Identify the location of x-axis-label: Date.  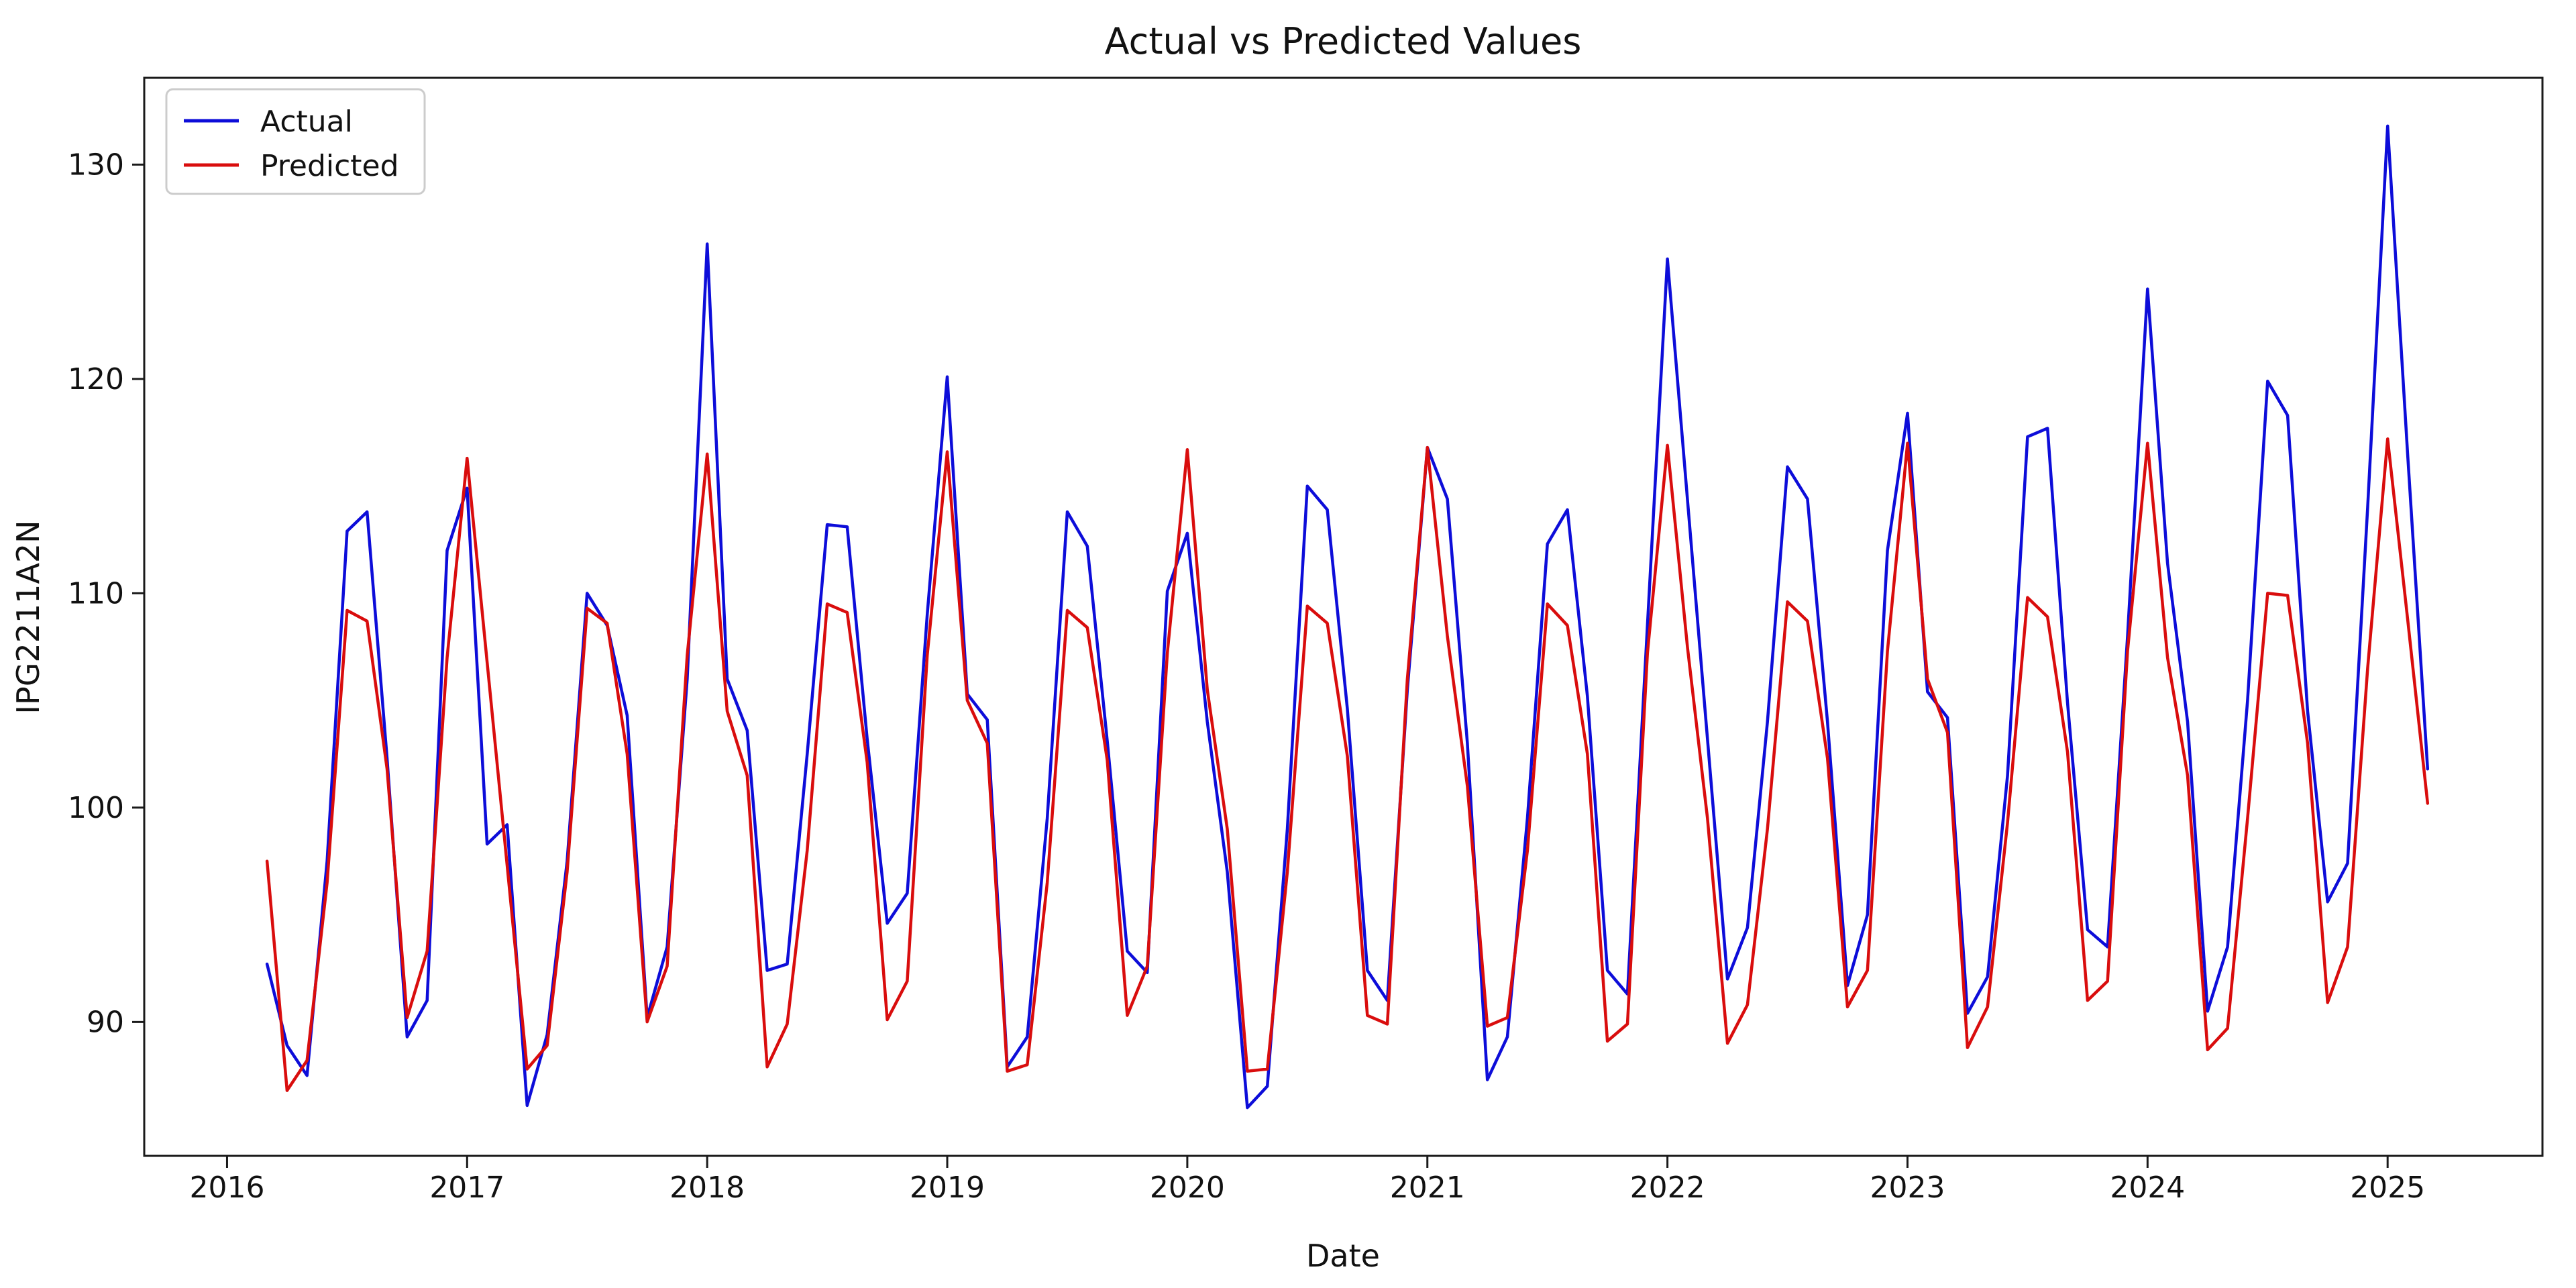
(1343, 1256).